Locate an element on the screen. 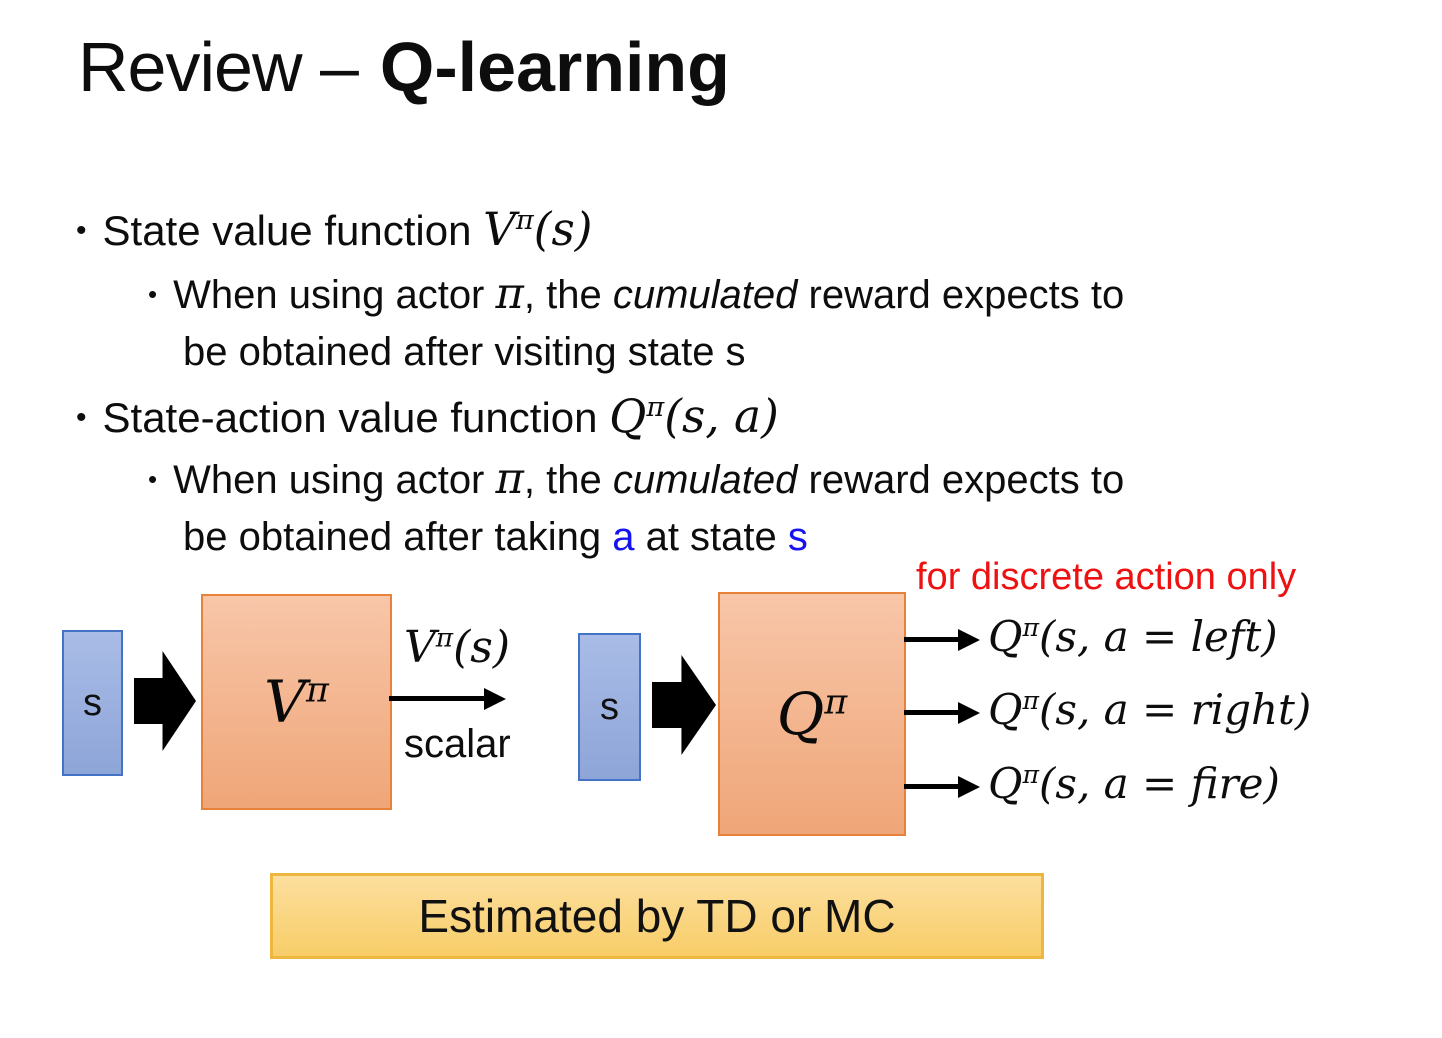 The width and height of the screenshot is (1442, 1038). title-prefix: Review – is located at coordinates (218, 67).